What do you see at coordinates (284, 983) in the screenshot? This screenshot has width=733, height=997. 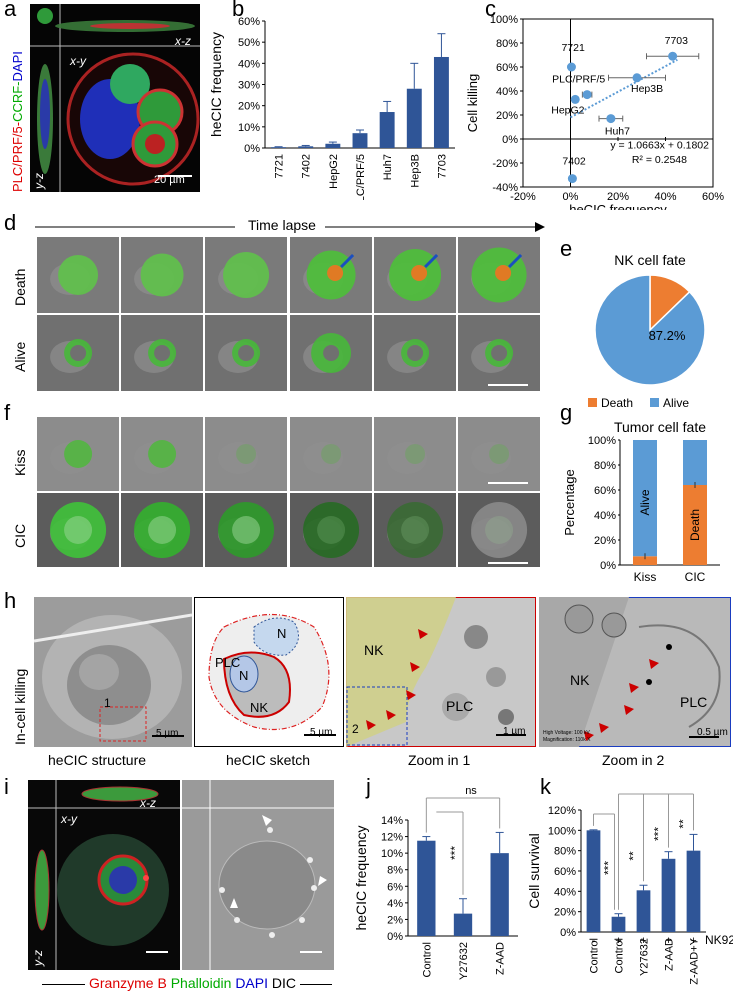 I see `legend-dic: DIC` at bounding box center [284, 983].